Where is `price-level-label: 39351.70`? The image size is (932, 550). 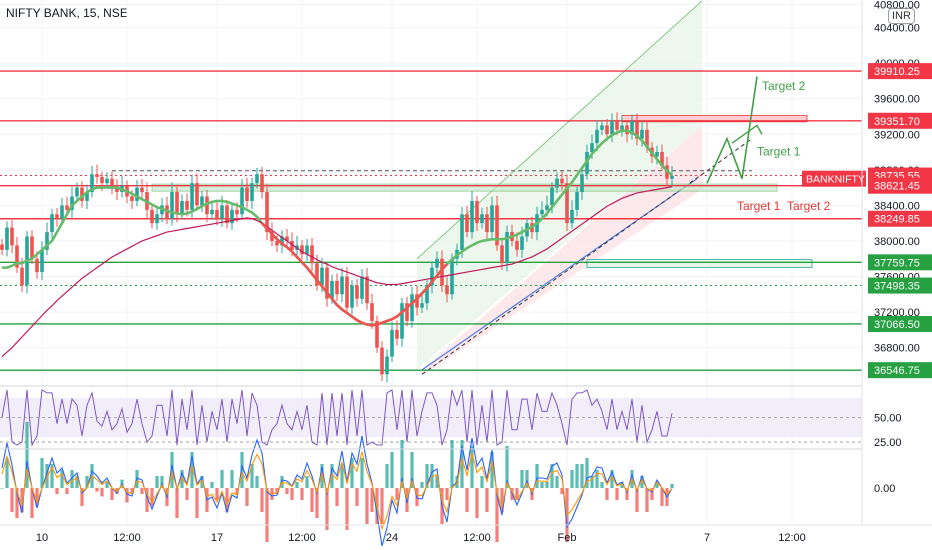
price-level-label: 39351.70 is located at coordinates (897, 122).